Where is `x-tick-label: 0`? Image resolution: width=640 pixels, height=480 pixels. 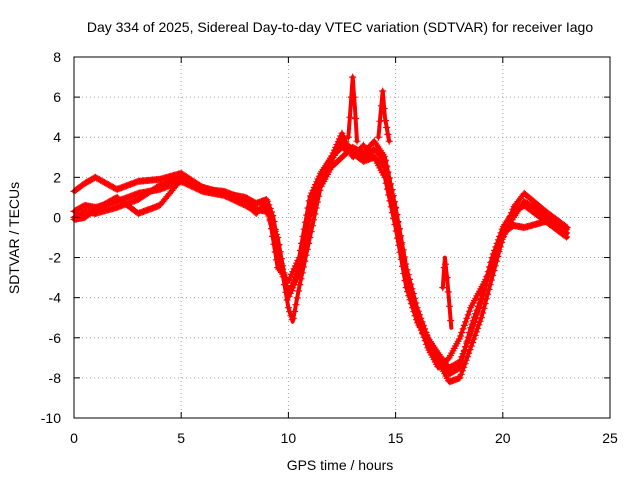 x-tick-label: 0 is located at coordinates (74, 438).